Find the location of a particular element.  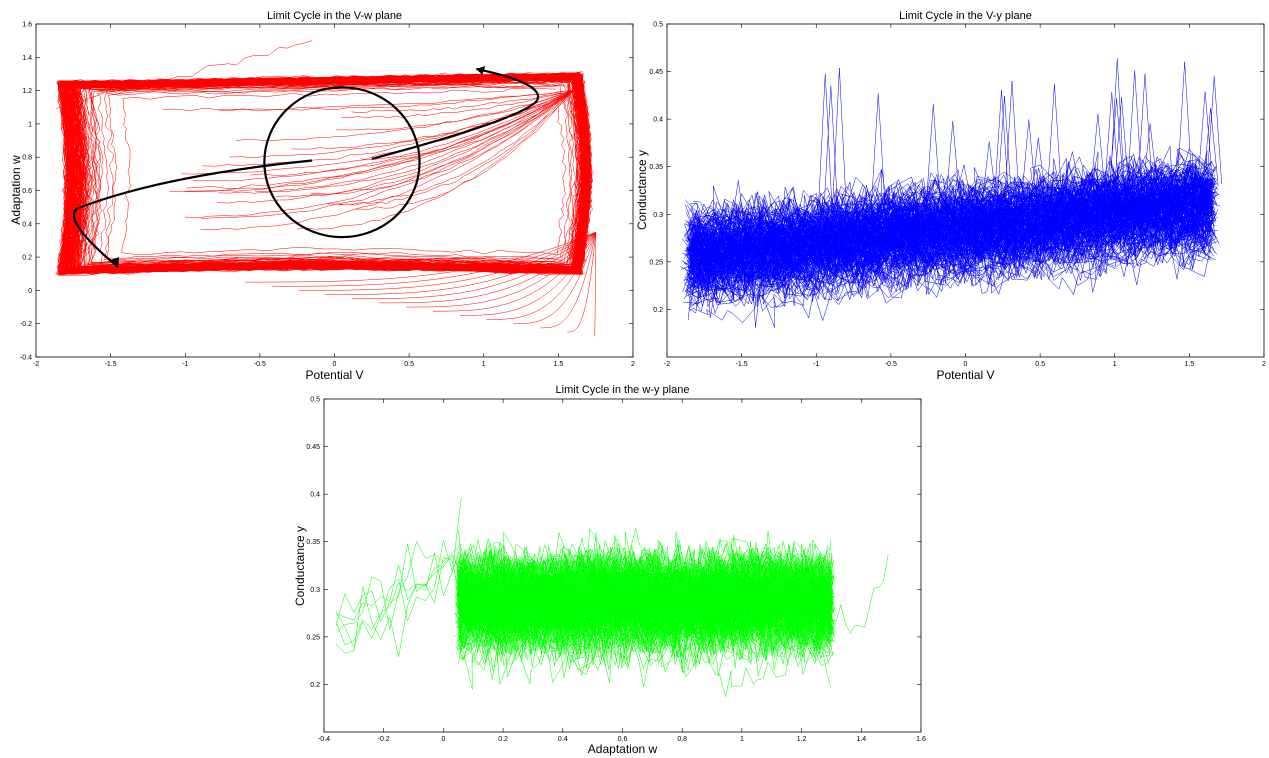

x-tick-label: -0.5 is located at coordinates (260, 364).